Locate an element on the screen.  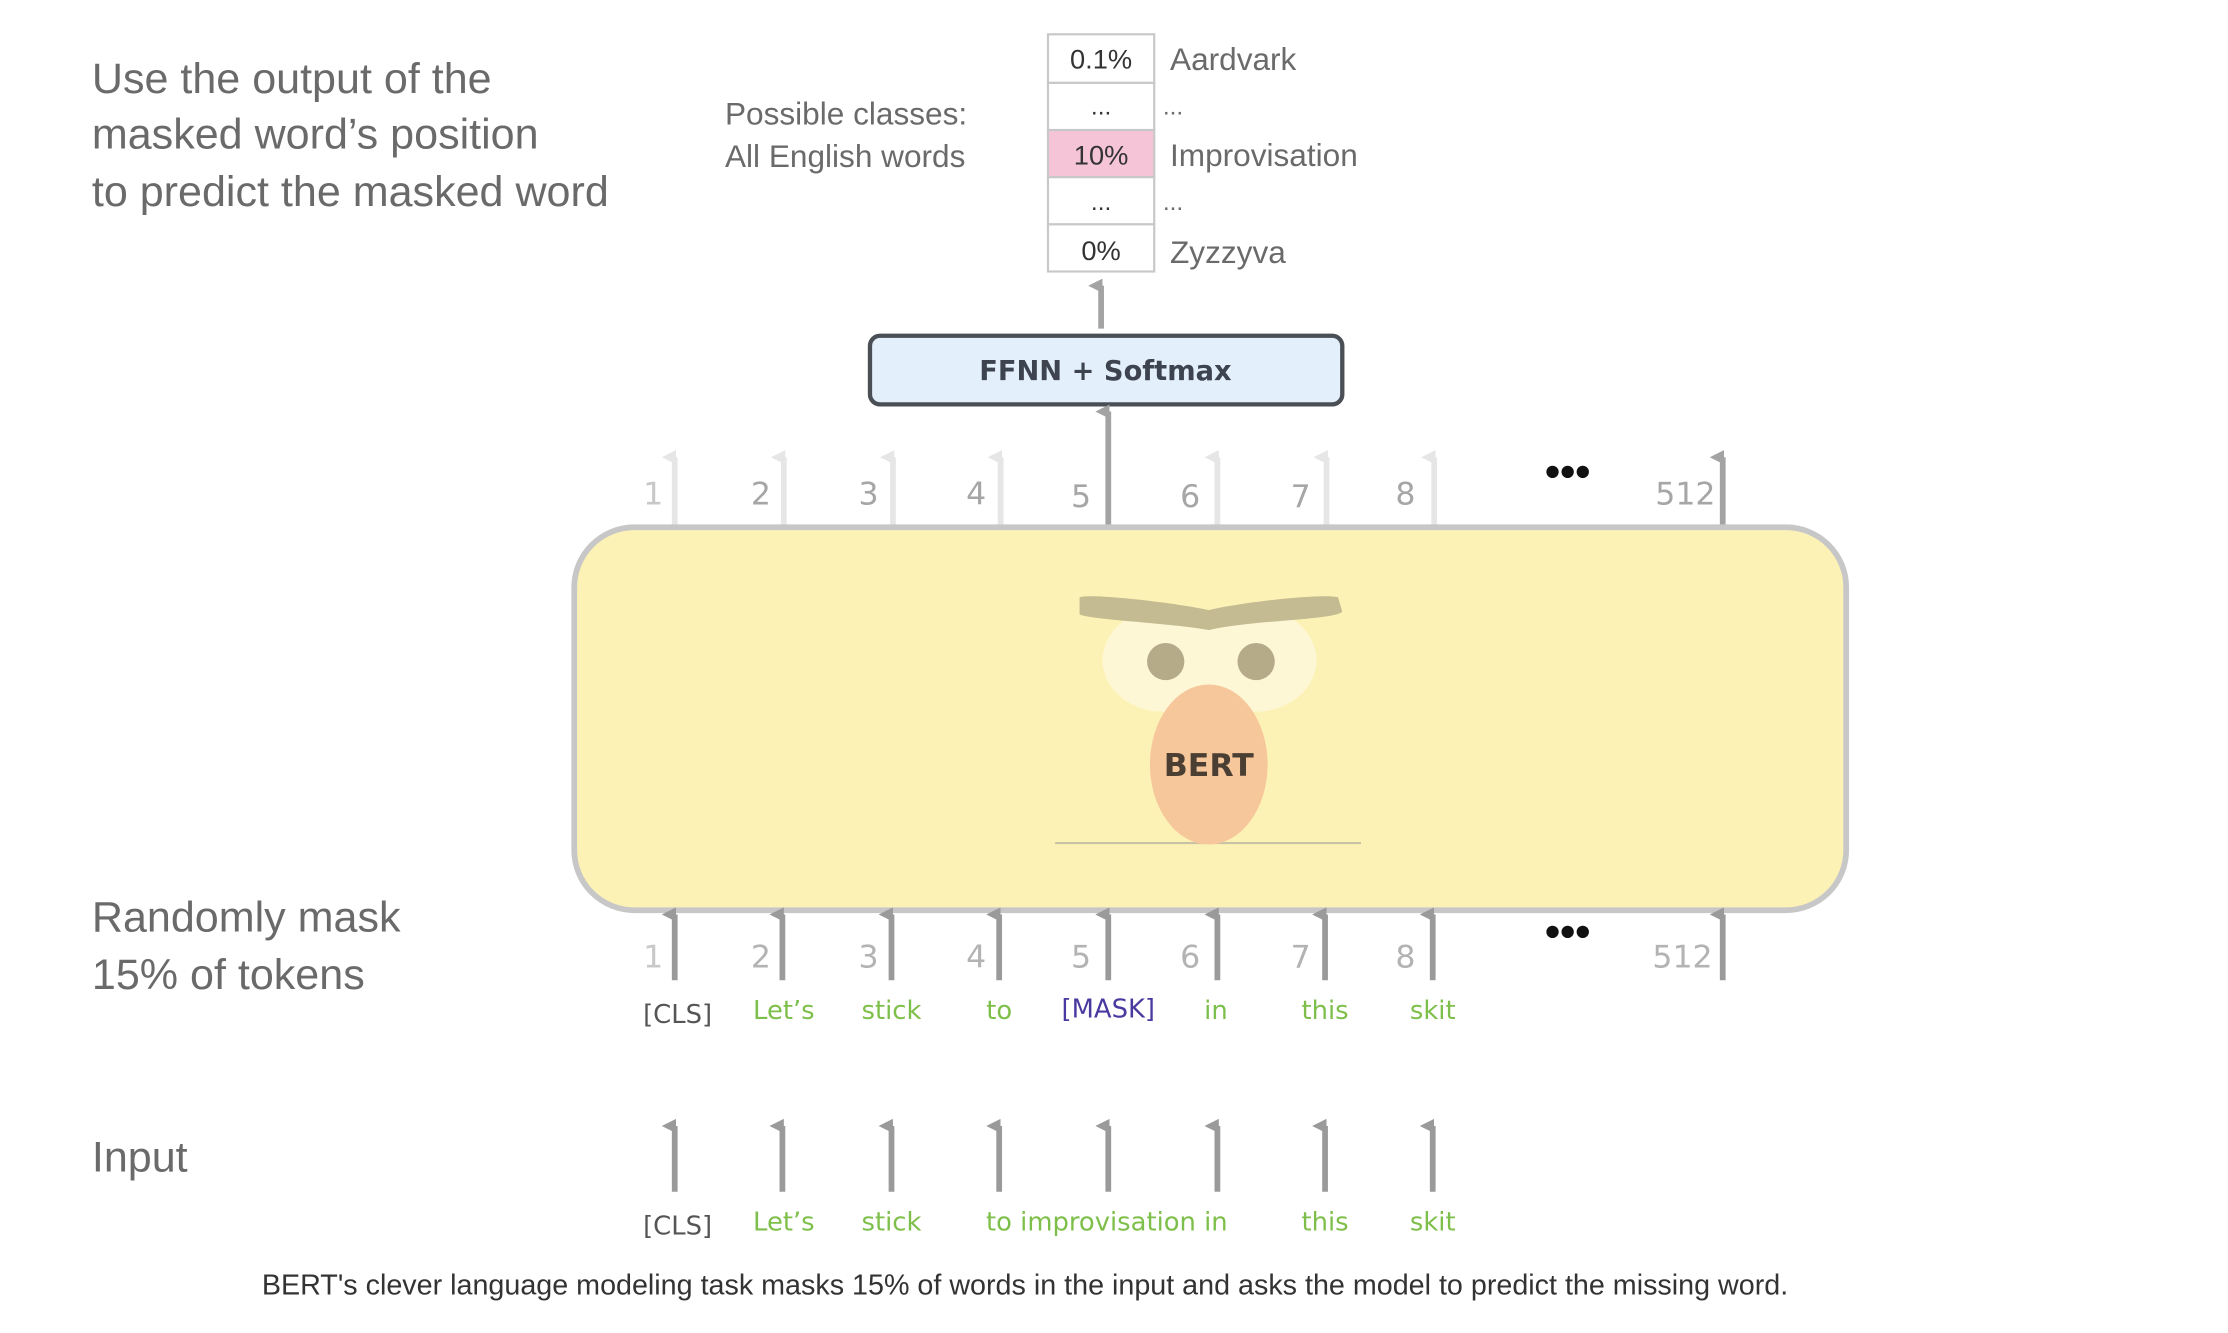
classes-label-line-2: All English words is located at coordinates (845, 156).